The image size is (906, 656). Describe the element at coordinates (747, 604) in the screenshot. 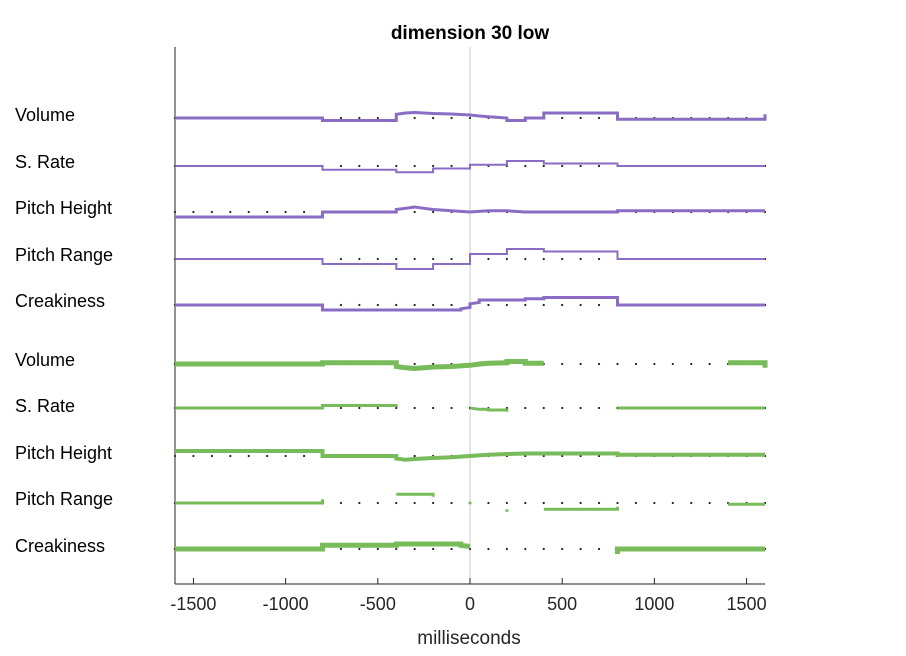

I see `x-tick-label: 1500` at that location.